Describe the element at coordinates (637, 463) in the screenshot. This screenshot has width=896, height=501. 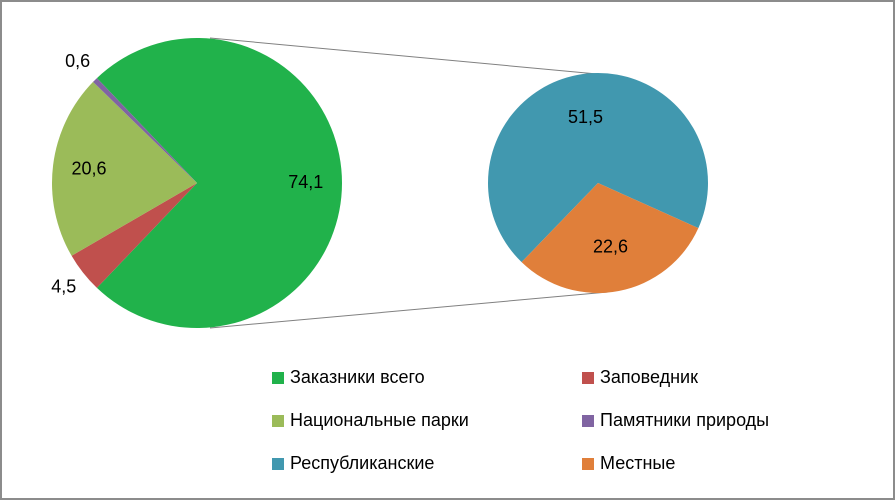
I see `legend-label: Местные` at that location.